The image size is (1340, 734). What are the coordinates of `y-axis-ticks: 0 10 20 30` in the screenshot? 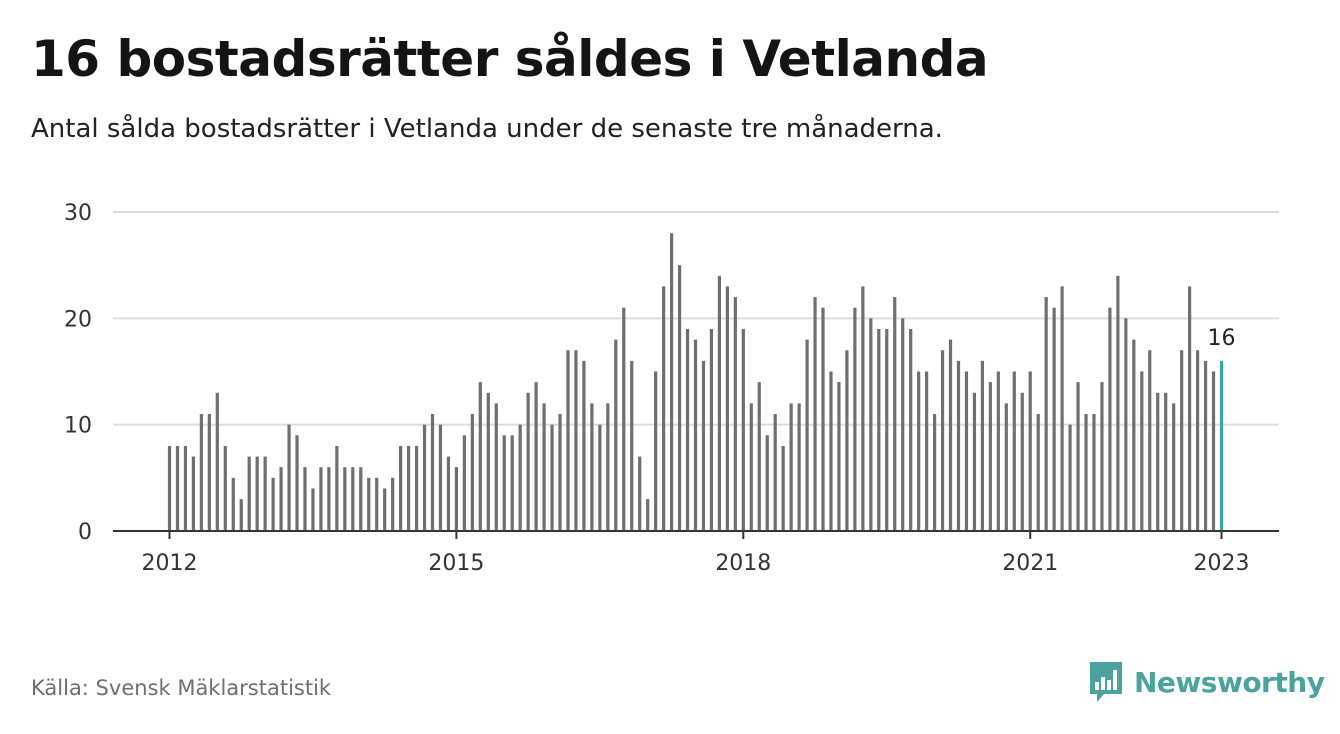 It's located at (78, 373).